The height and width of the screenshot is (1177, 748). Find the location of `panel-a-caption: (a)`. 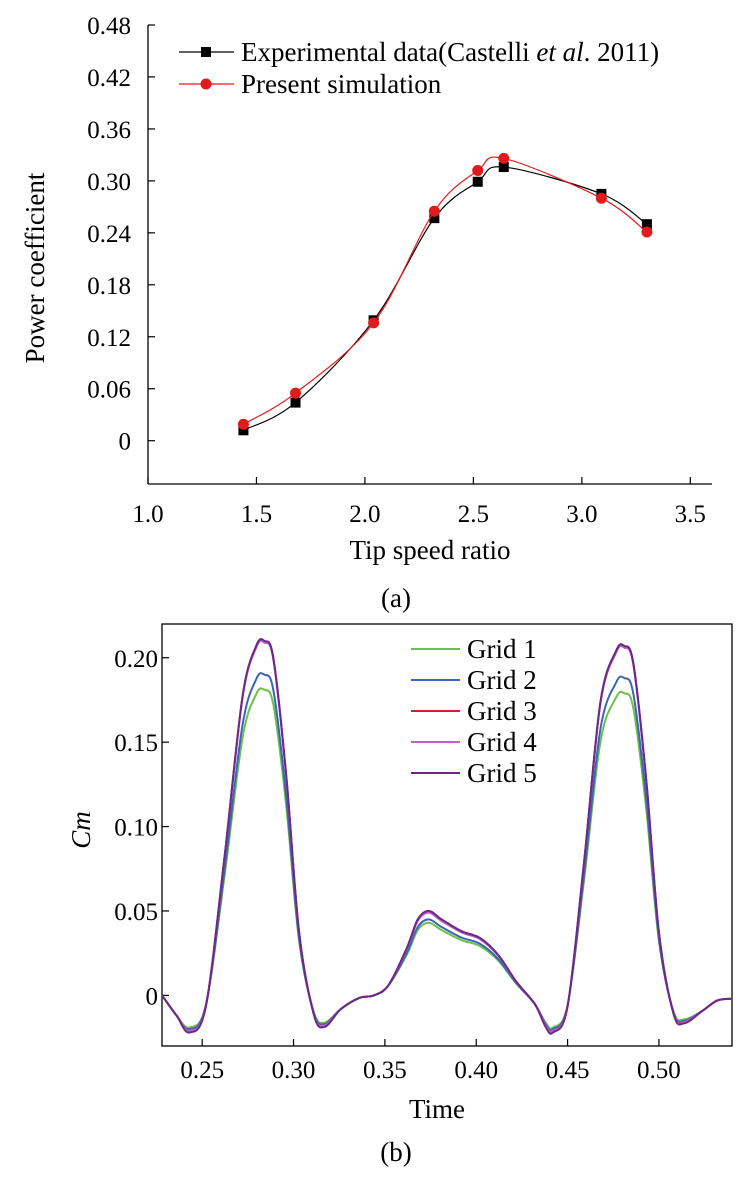

panel-a-caption: (a) is located at coordinates (396, 598).